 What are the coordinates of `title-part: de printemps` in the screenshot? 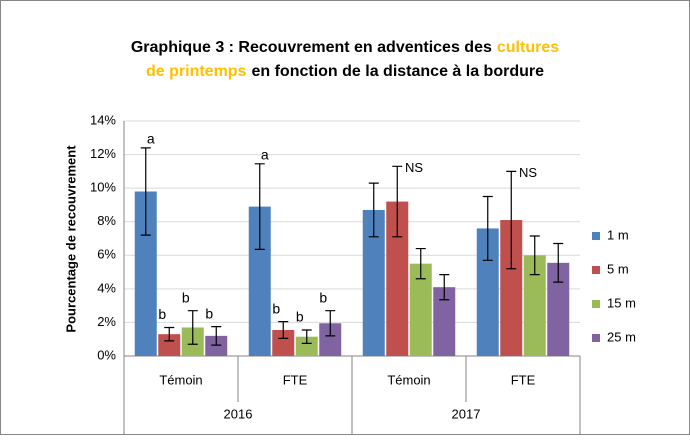 It's located at (196, 71).